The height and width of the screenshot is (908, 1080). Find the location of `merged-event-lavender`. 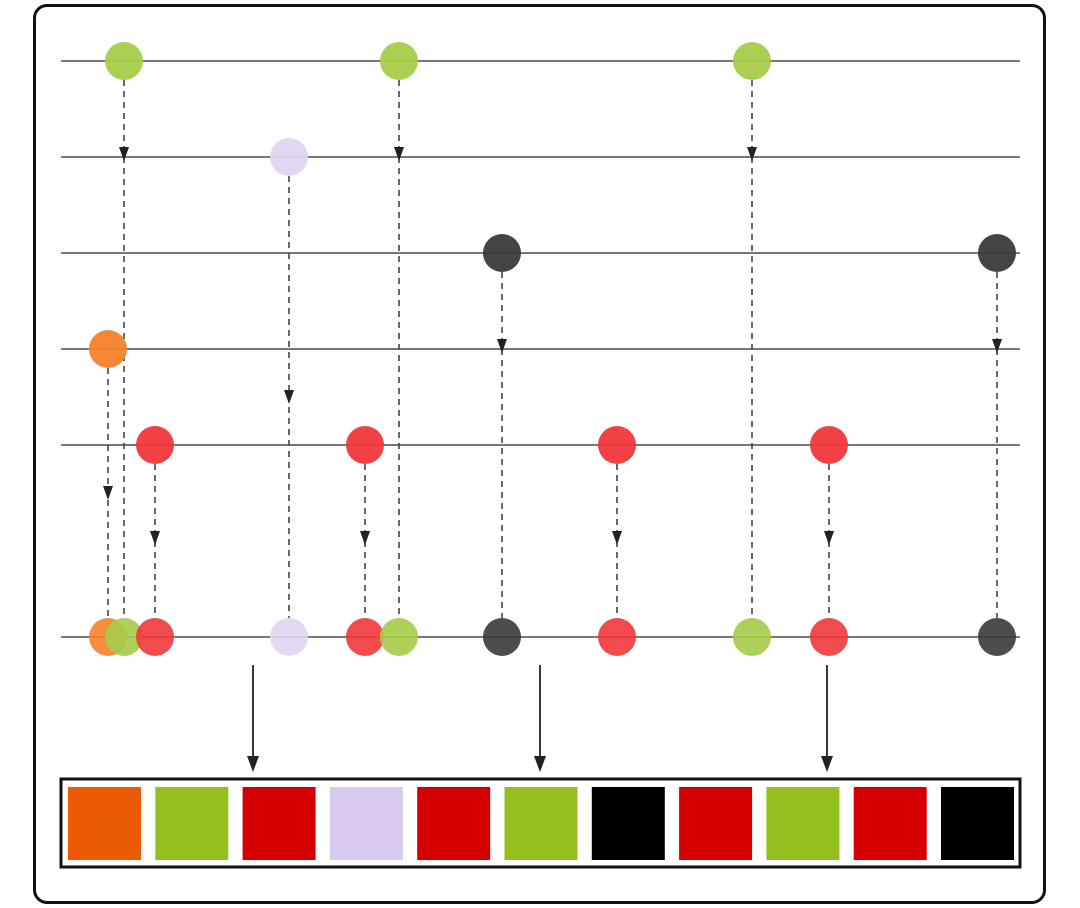

merged-event-lavender is located at coordinates (289, 637).